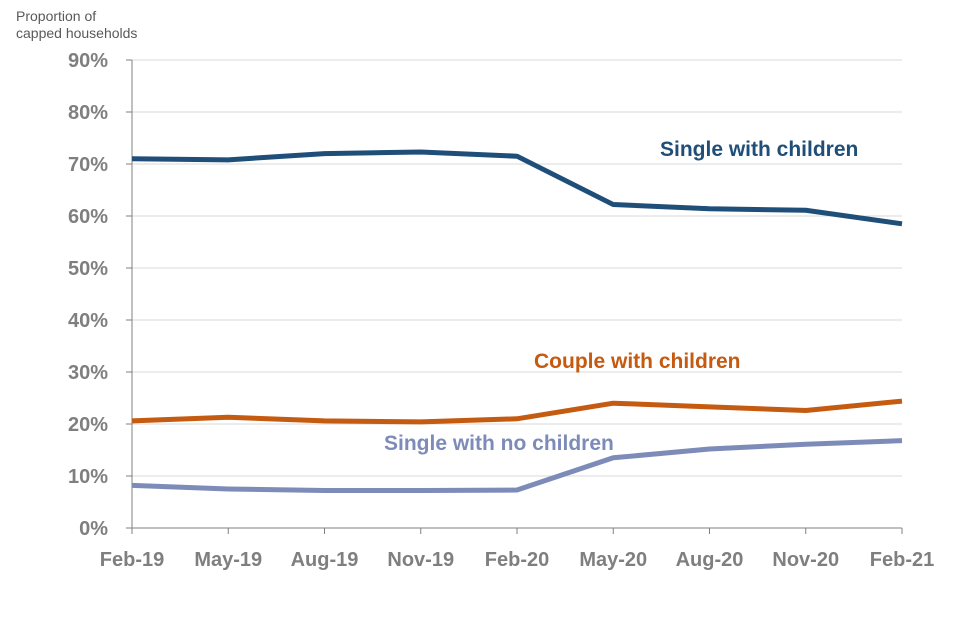 The height and width of the screenshot is (640, 960). What do you see at coordinates (325, 560) in the screenshot?
I see `x-tick-label: Aug-19` at bounding box center [325, 560].